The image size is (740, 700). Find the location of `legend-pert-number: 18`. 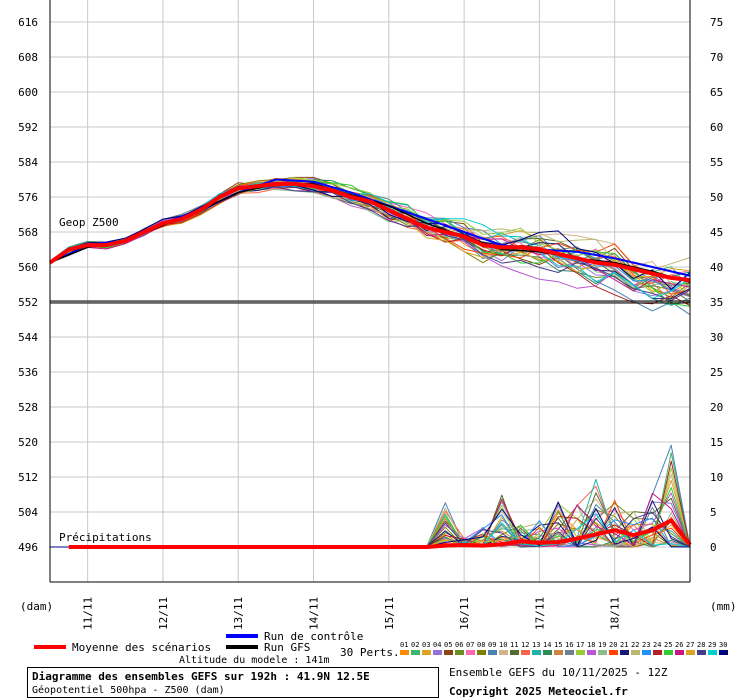

legend-pert-number: 18 is located at coordinates (591, 645).